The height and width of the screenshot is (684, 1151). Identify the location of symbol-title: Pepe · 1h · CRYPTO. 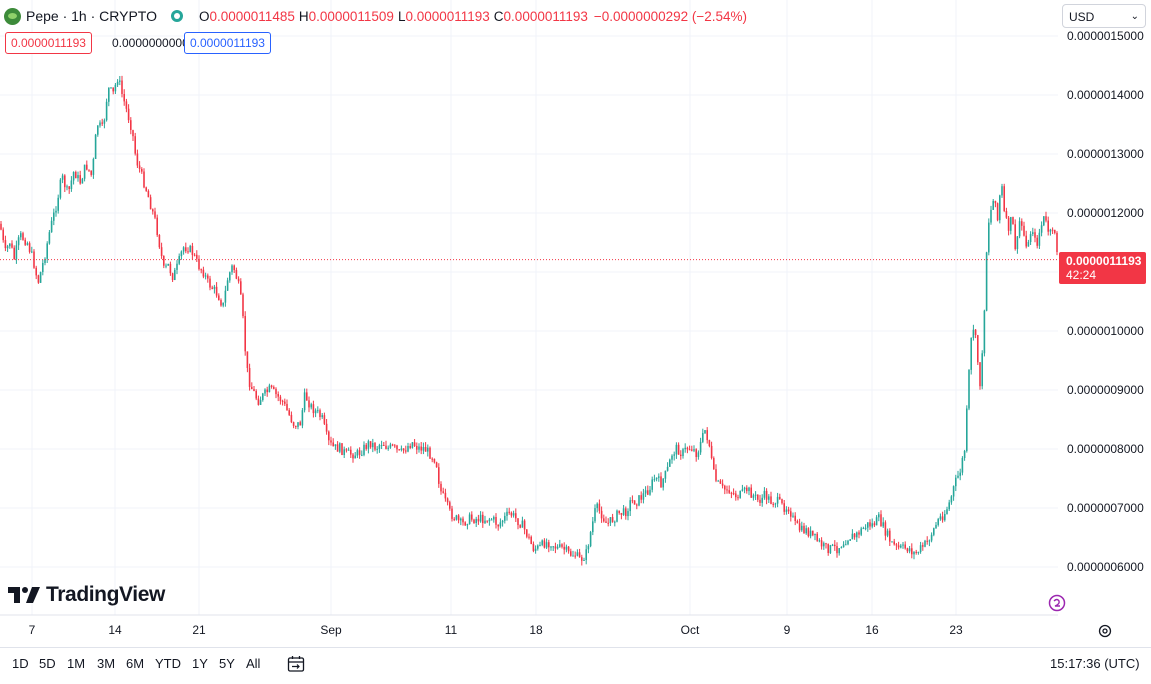
(91, 16).